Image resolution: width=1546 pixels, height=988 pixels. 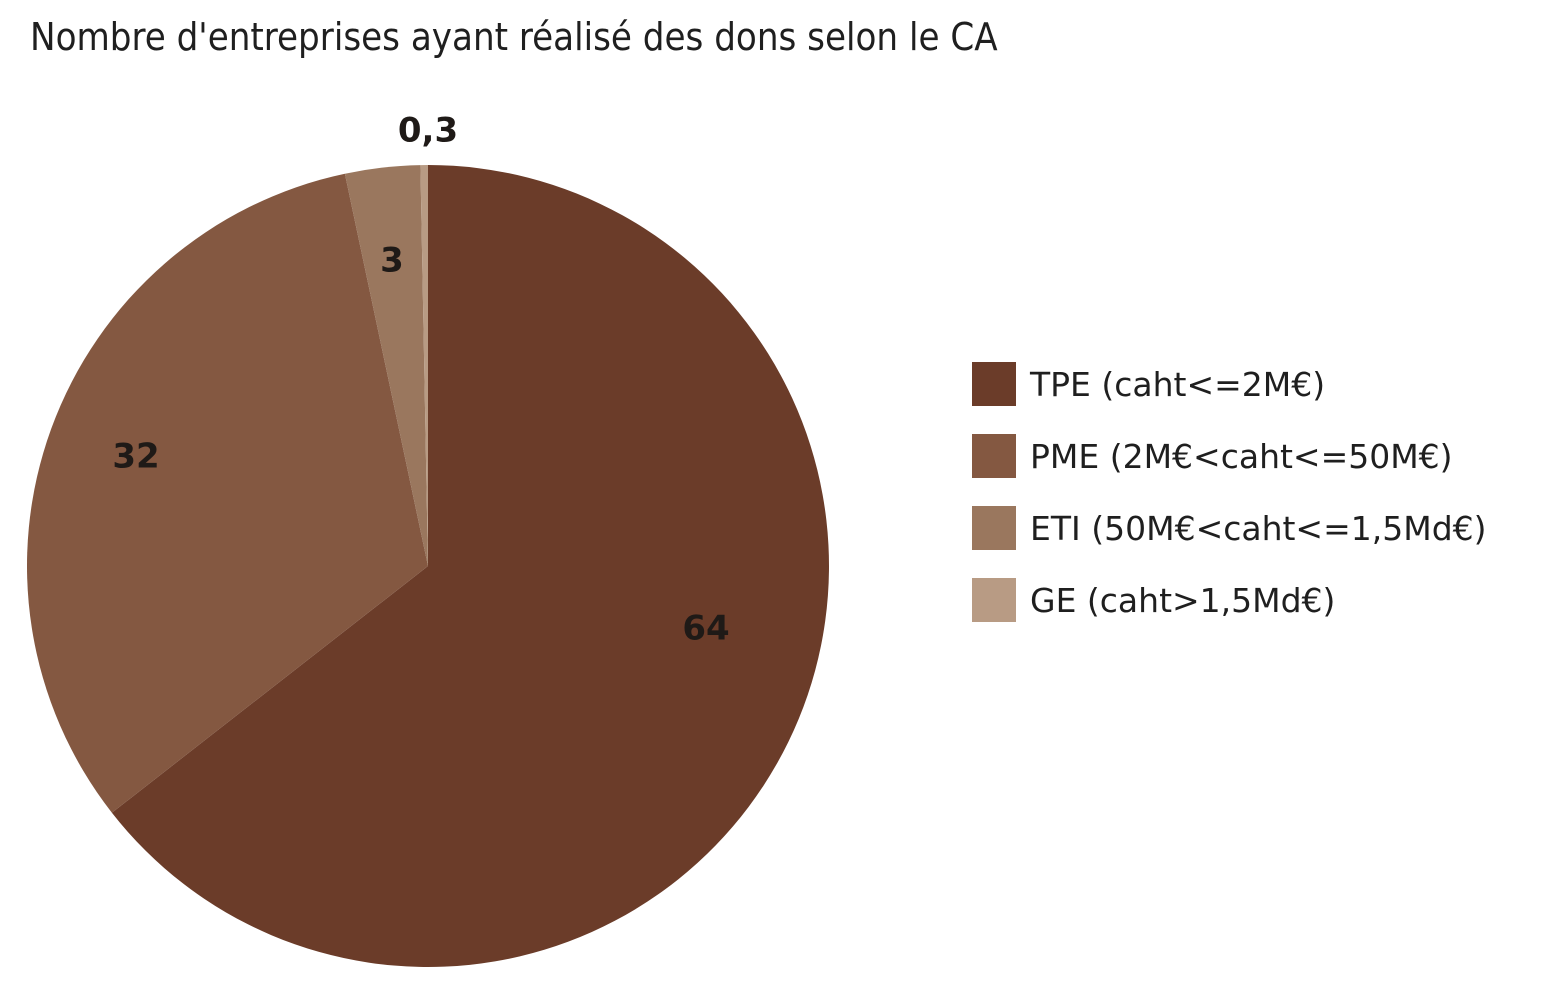 I want to click on slice-value-label: 64, so click(x=705, y=629).